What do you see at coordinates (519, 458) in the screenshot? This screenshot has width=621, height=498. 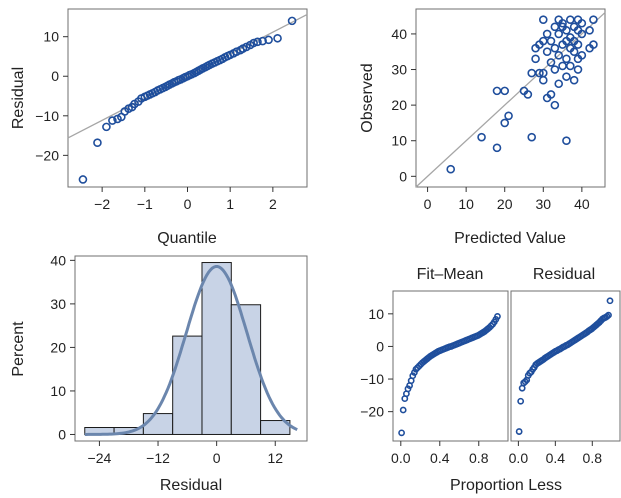 I see `residual-spread-x-tick-label: 0.0` at bounding box center [519, 458].